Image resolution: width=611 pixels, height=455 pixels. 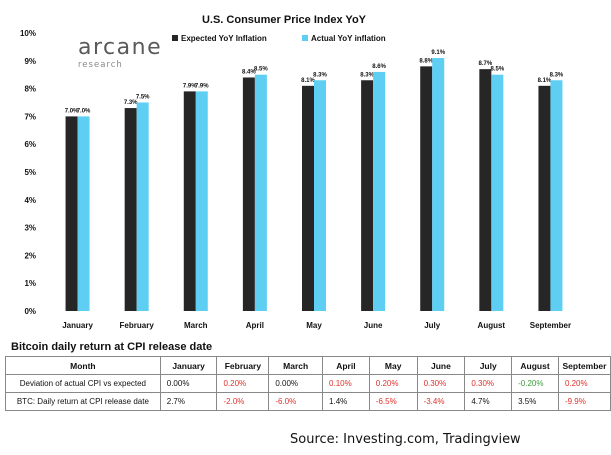 I want to click on table-cell: -2.0%, so click(x=243, y=401).